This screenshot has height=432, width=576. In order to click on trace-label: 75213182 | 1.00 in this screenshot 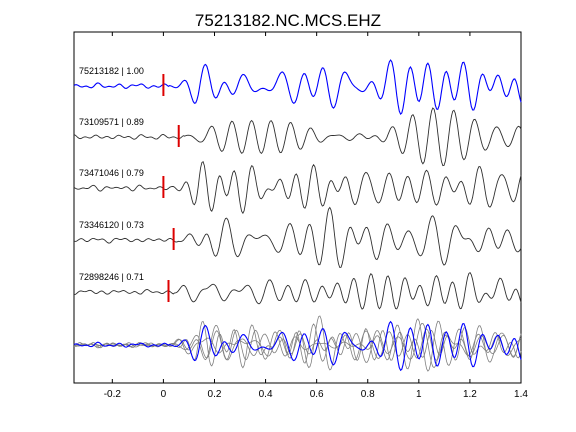, I will do `click(111, 71)`.